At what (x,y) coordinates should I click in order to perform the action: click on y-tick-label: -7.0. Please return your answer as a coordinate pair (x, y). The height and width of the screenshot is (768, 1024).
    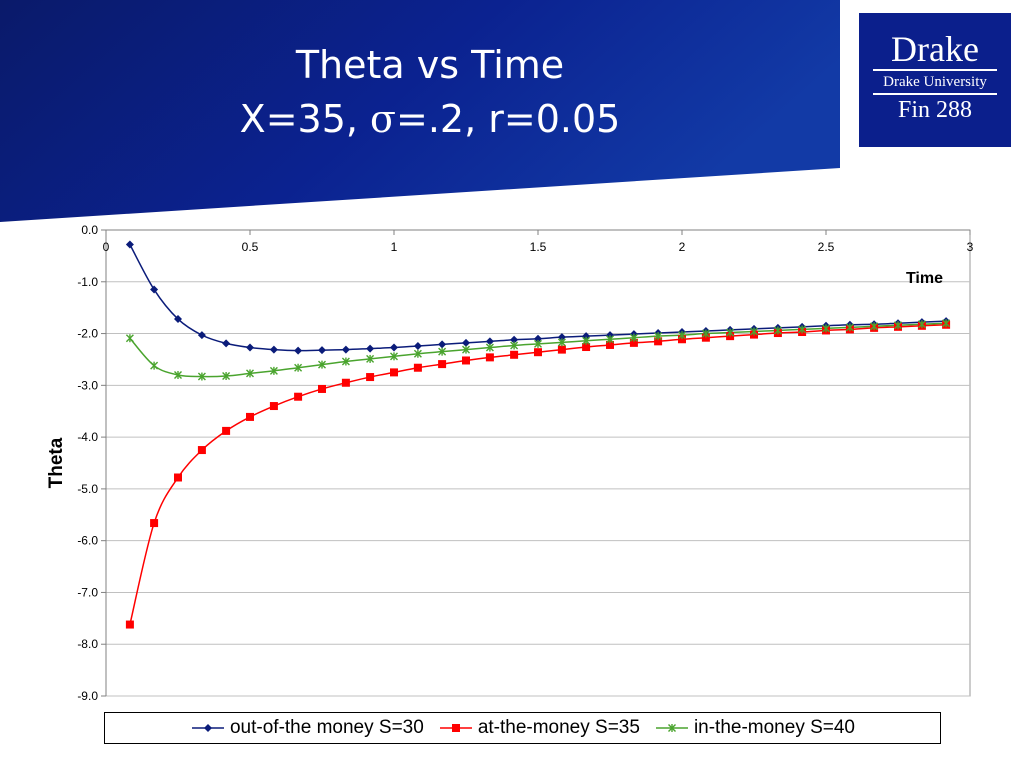
    Looking at the image, I should click on (87, 592).